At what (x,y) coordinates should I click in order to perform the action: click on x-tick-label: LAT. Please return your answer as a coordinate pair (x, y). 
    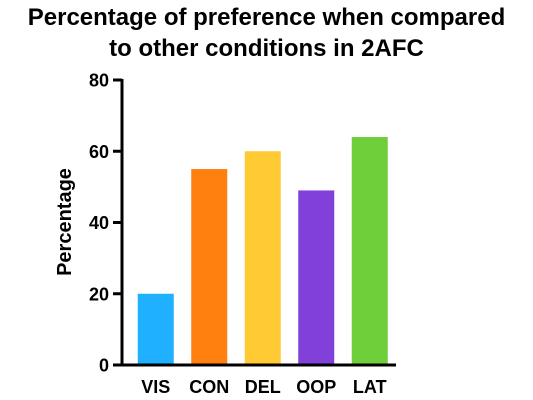
    Looking at the image, I should click on (370, 387).